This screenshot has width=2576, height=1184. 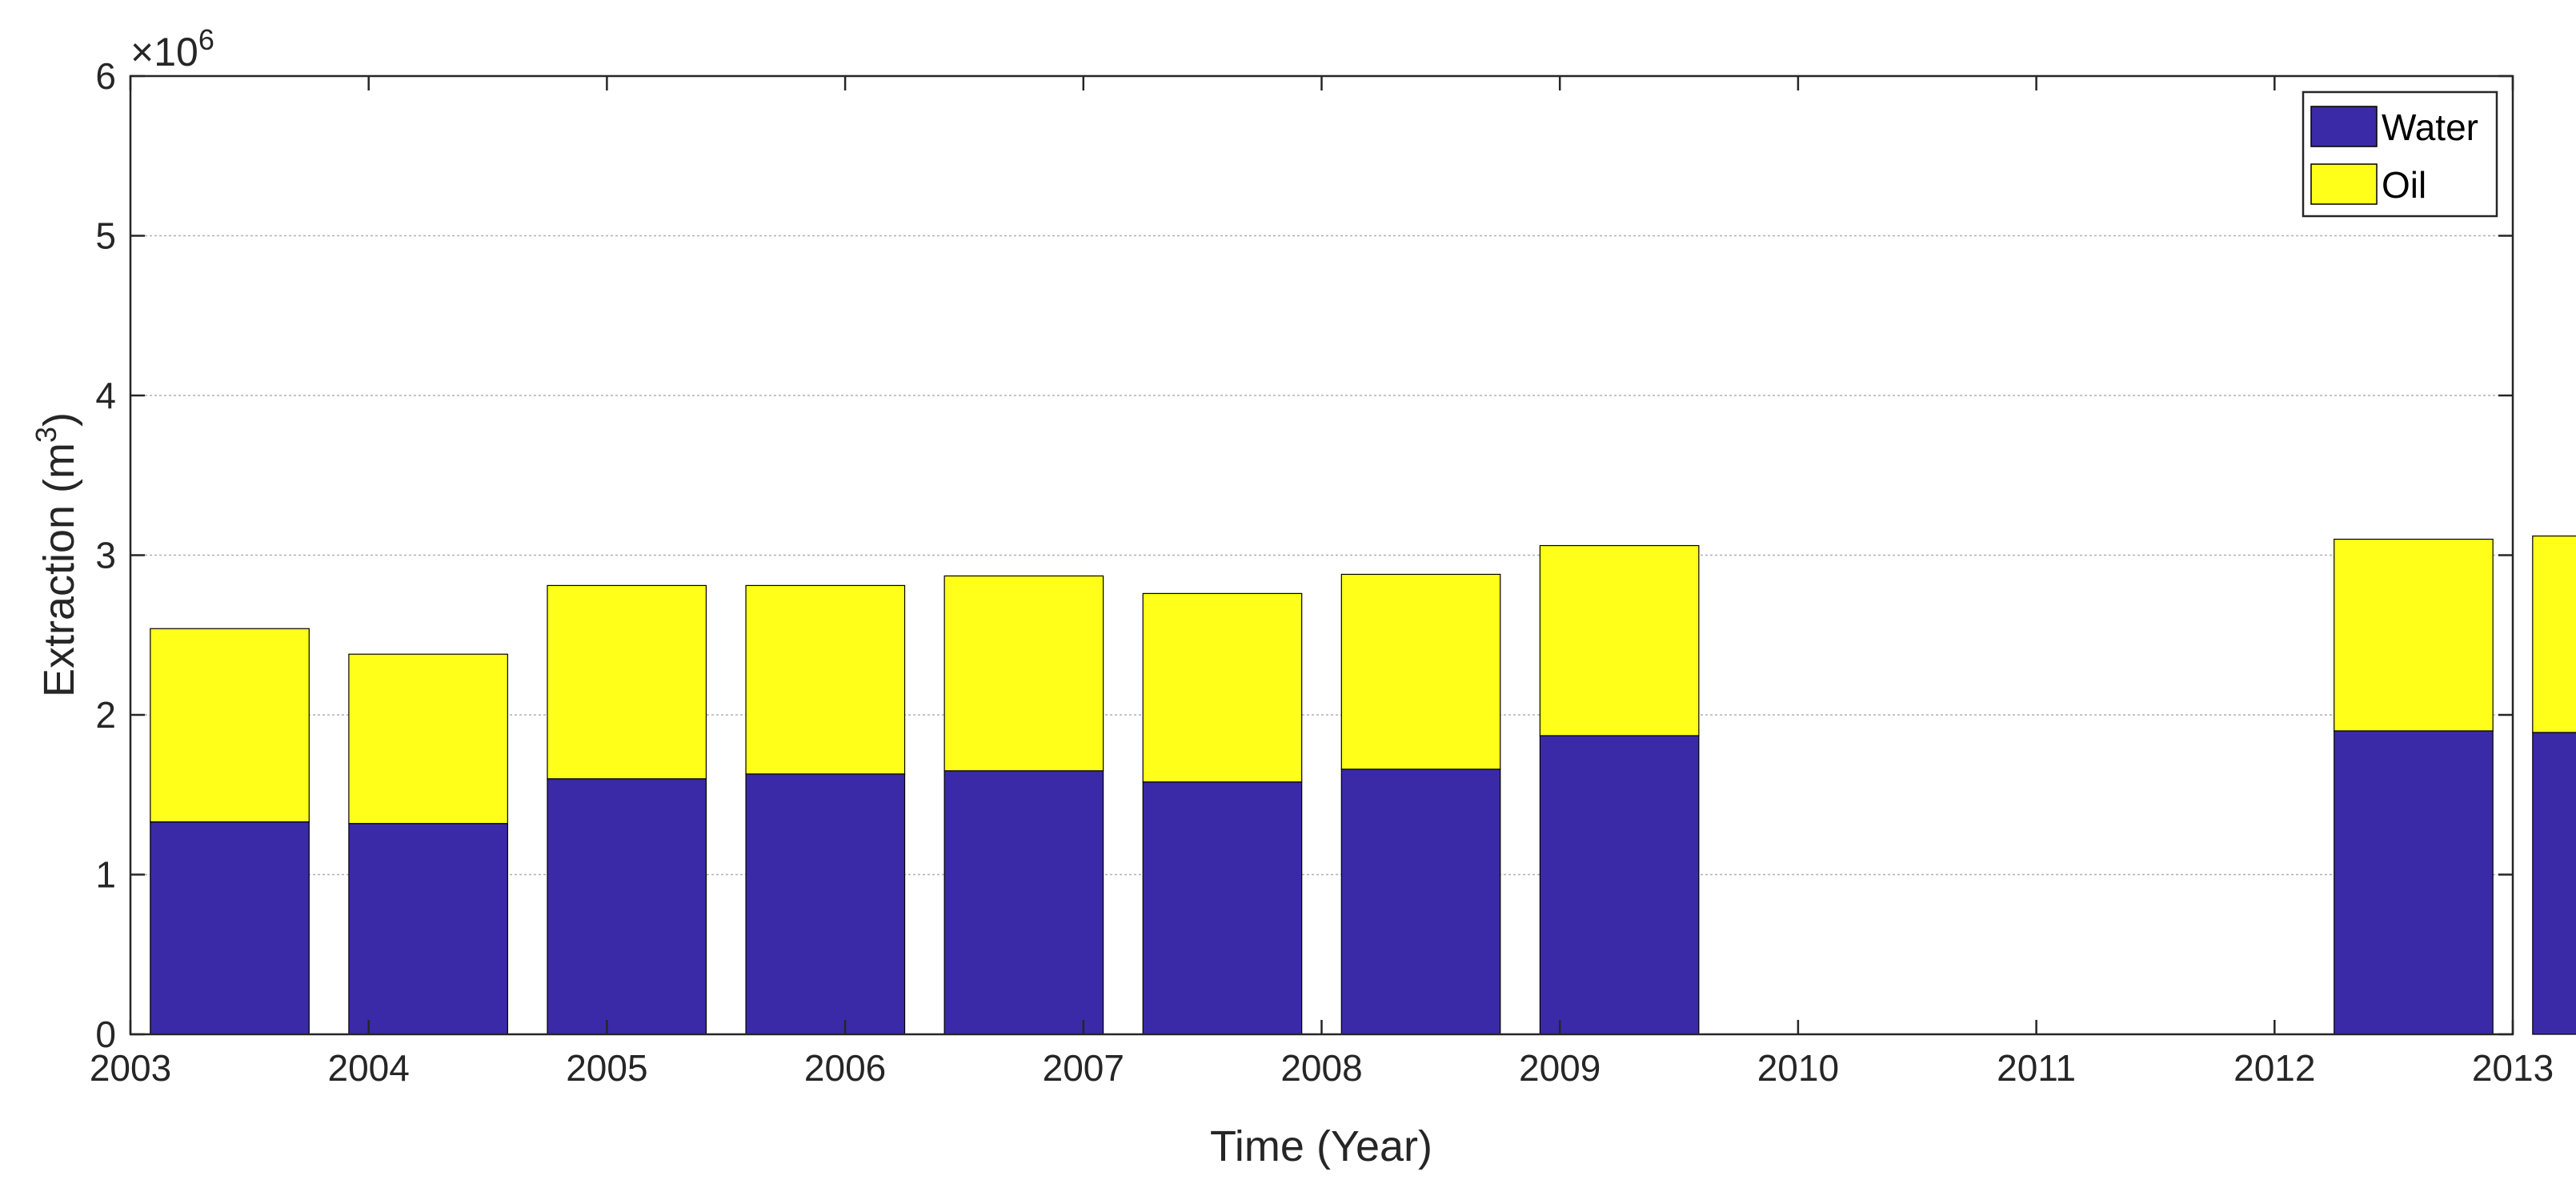 I want to click on x-tick-label: 2013, so click(x=2513, y=1068).